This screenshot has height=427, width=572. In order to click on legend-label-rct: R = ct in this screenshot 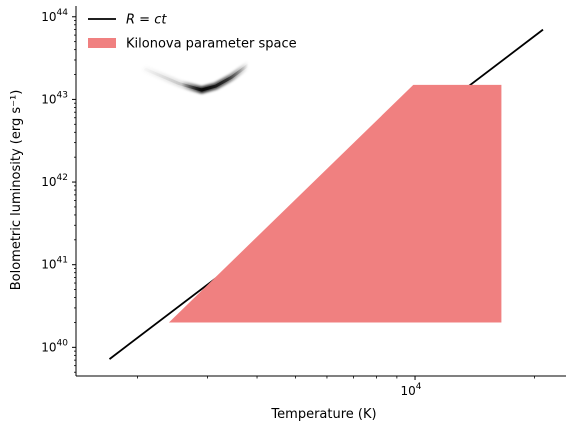, I will do `click(146, 20)`.